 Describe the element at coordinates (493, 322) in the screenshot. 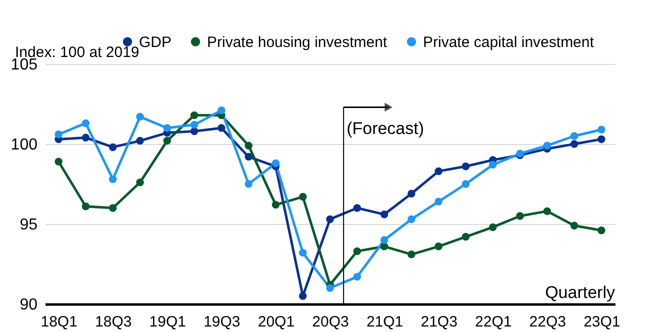

I see `x-tick-label: 22Q1` at that location.